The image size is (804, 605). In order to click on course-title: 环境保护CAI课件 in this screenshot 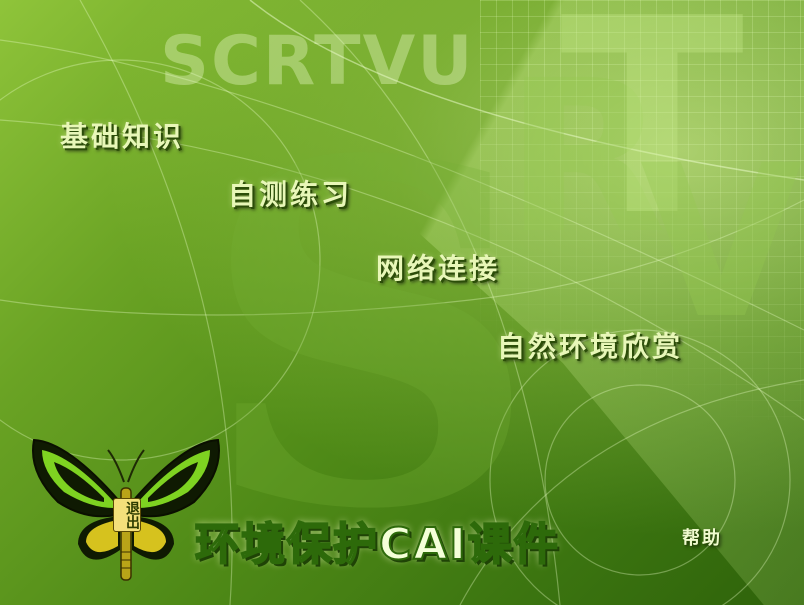, I will do `click(377, 544)`.